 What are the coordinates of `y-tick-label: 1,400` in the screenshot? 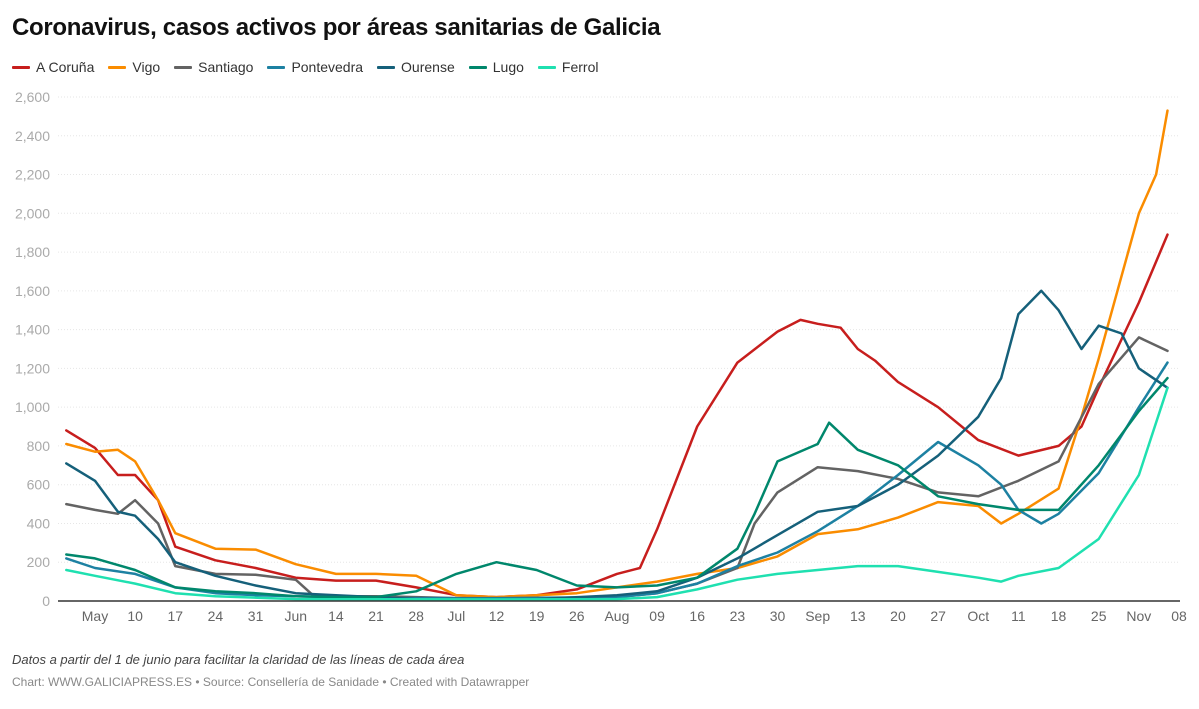 It's located at (32, 330).